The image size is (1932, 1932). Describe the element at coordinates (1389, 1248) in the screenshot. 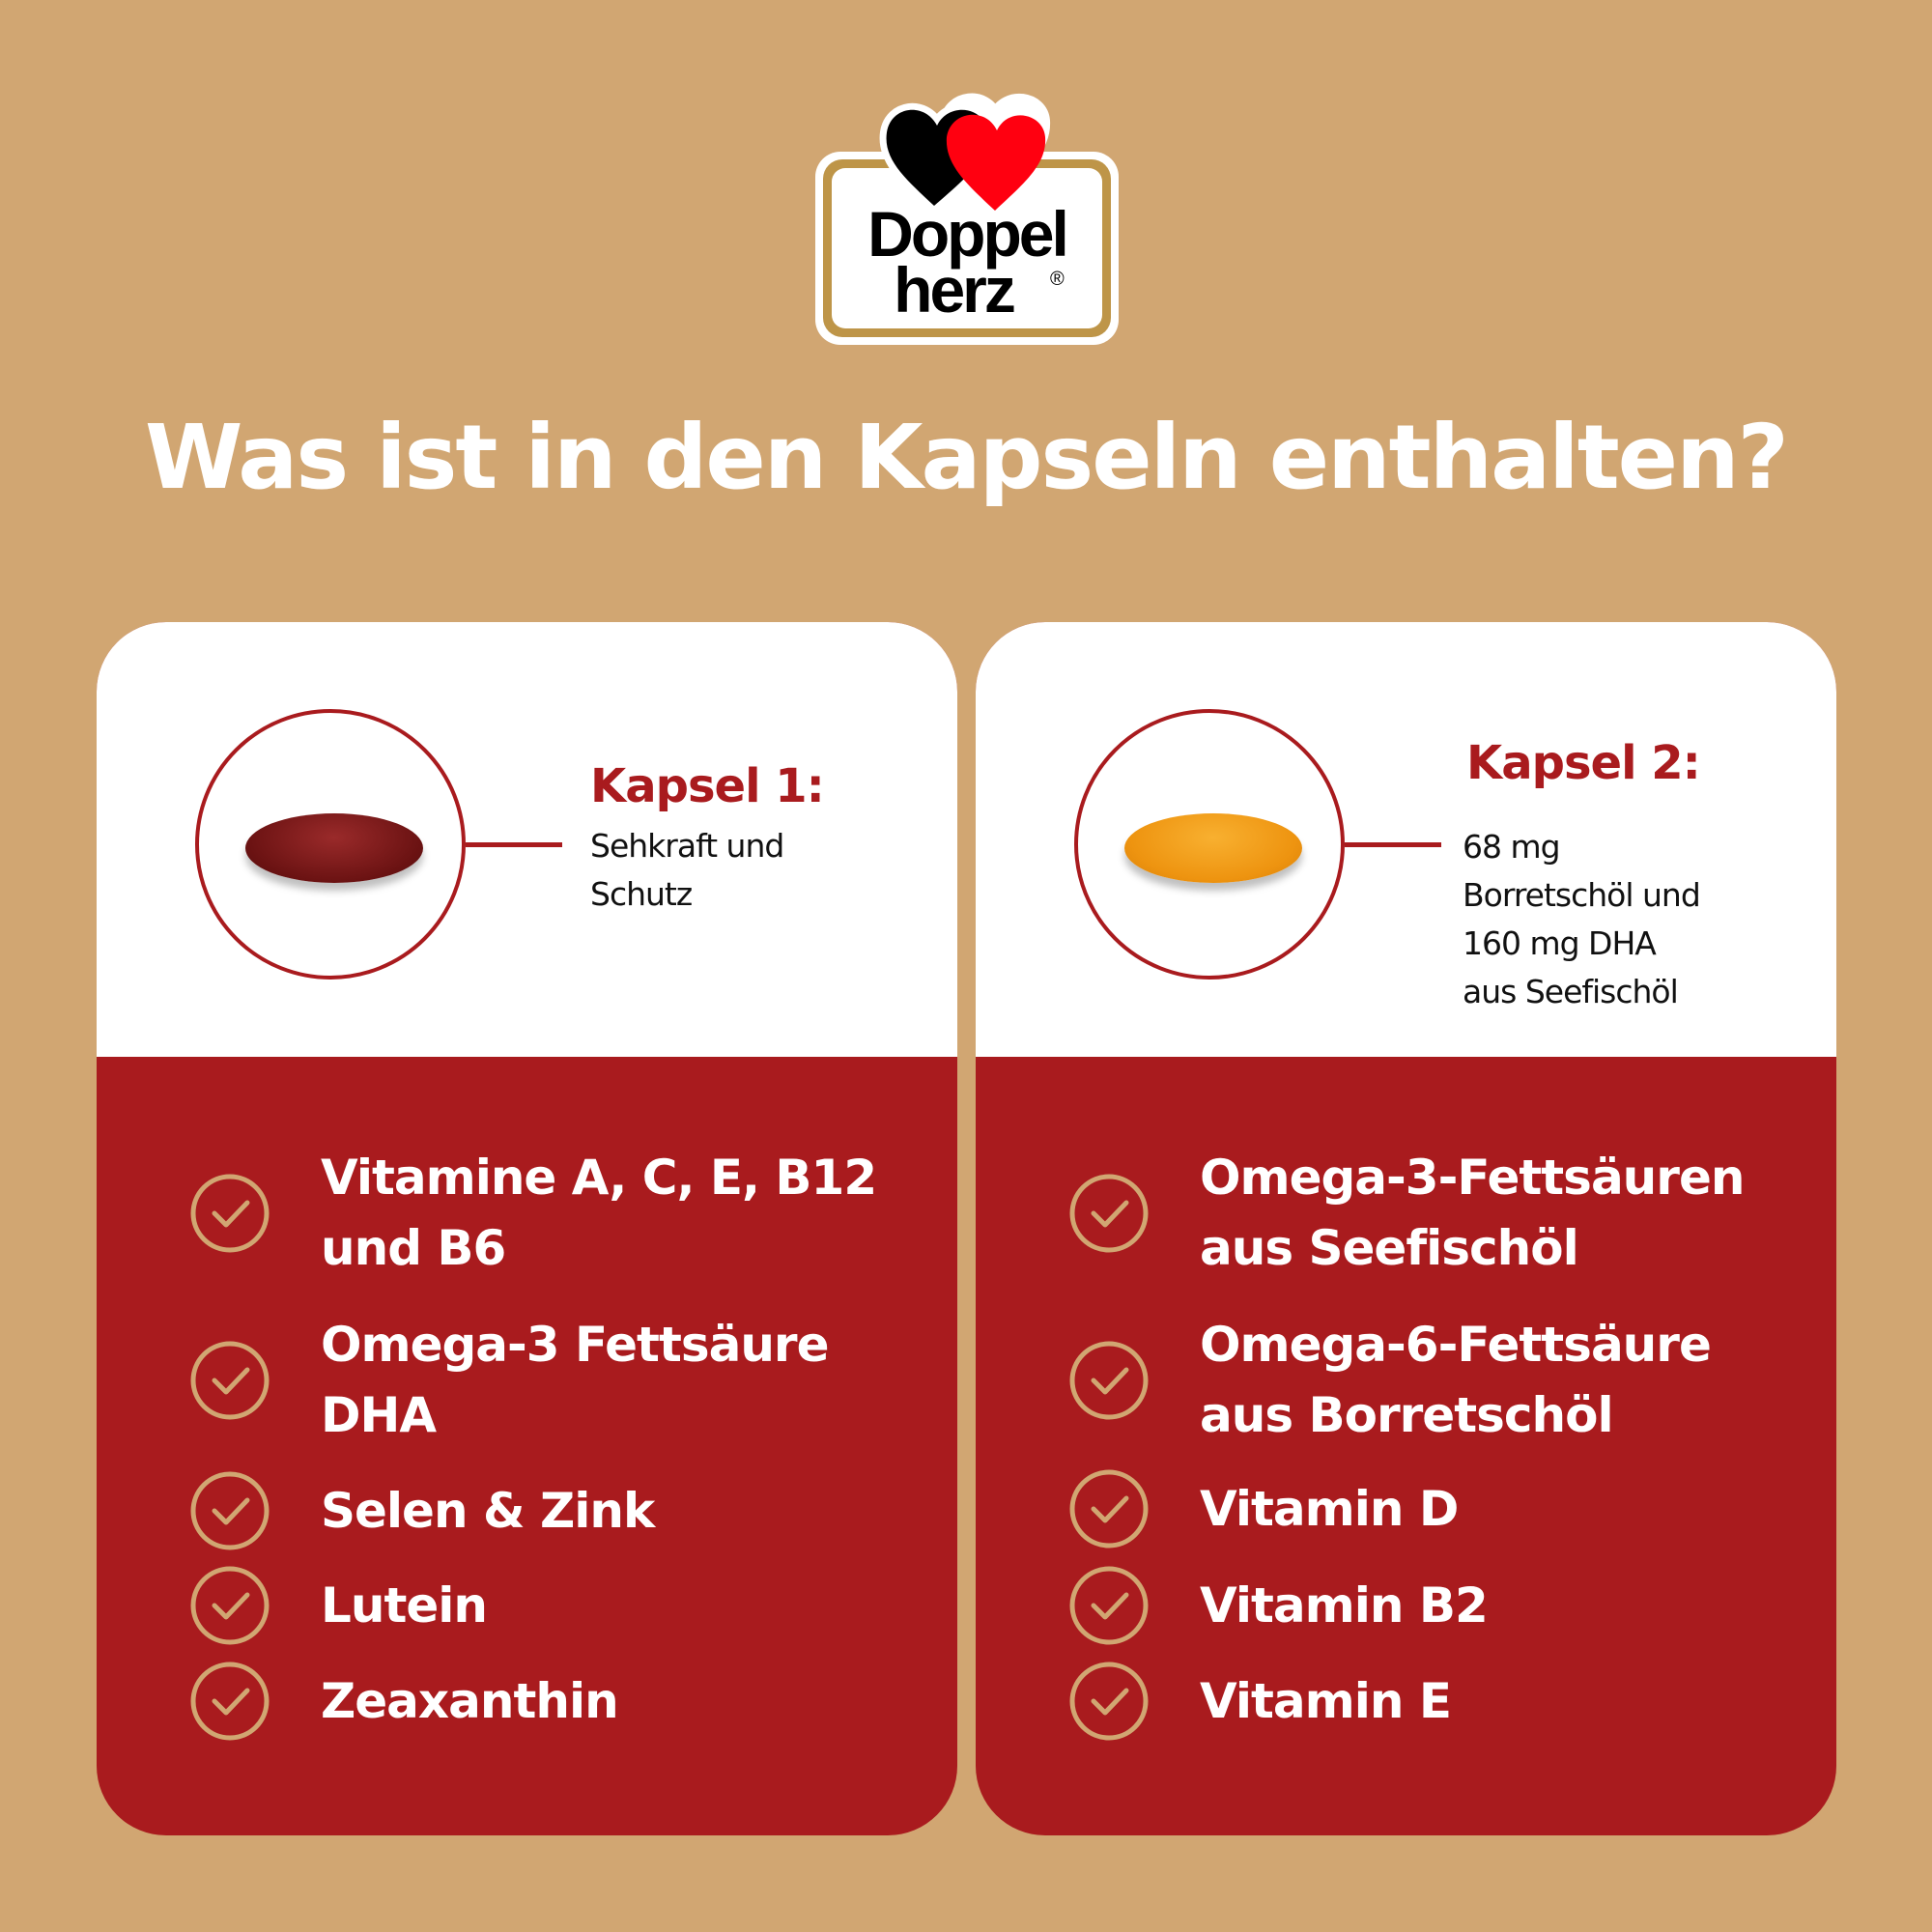

I see `ingredient-line: aus Seefischöl` at that location.